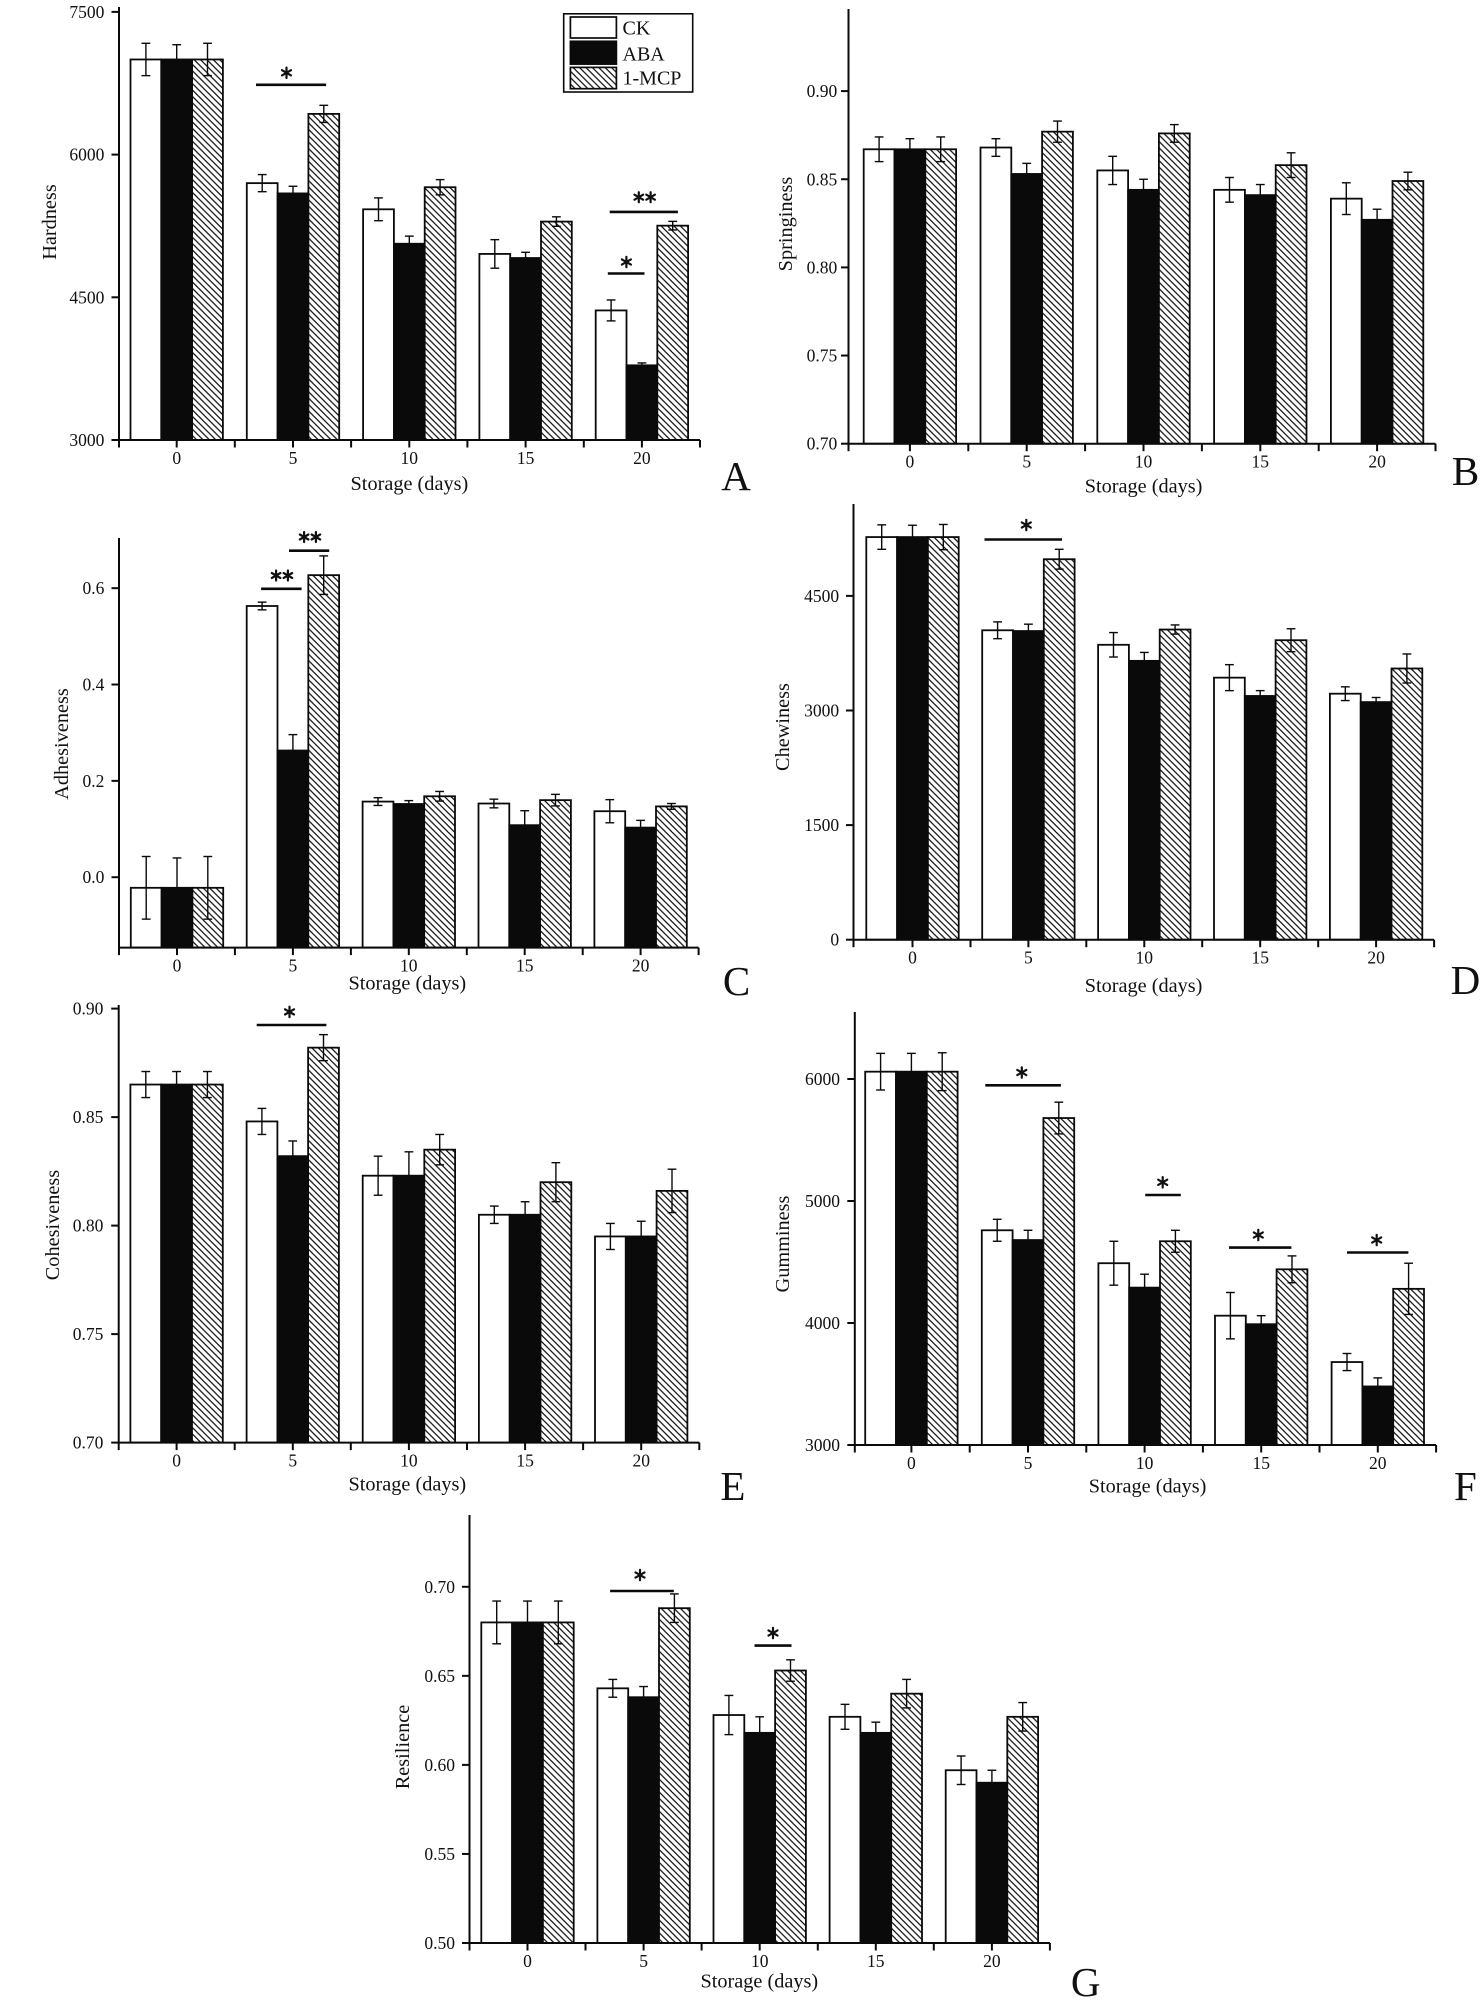  I want to click on svg-text: 1500, so click(821, 825).